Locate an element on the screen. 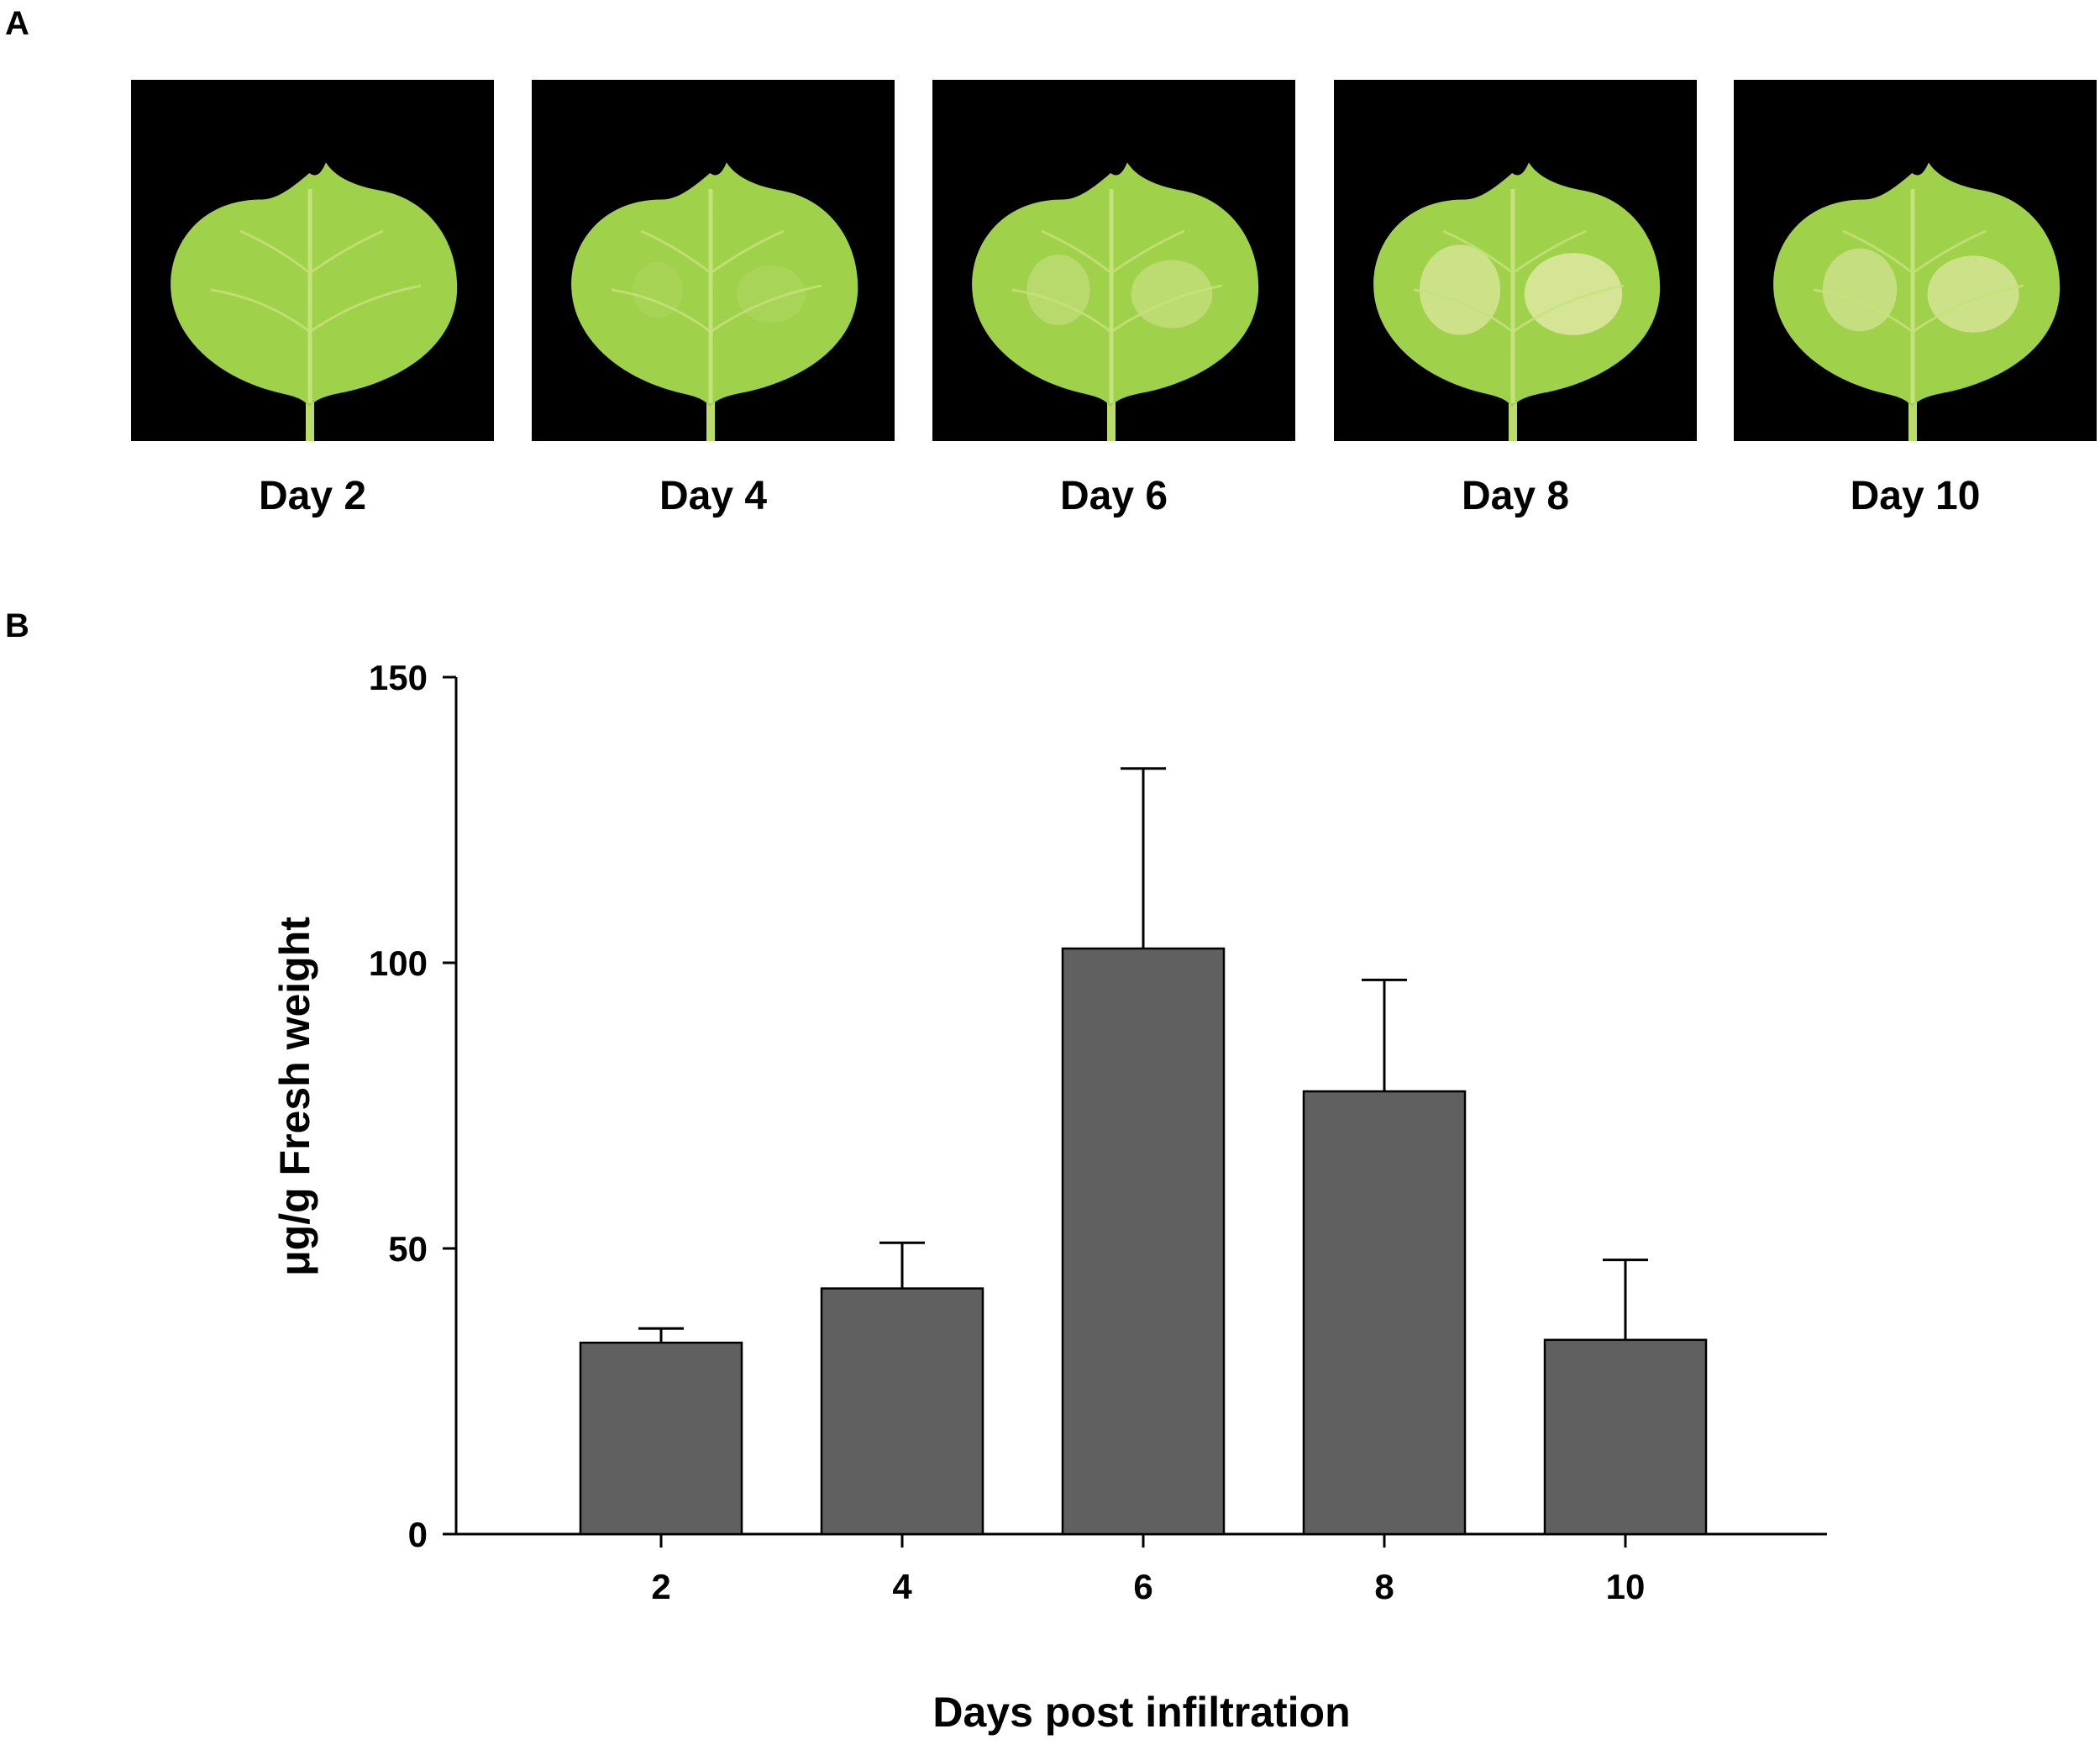 This screenshot has height=1750, width=2100. leaf-panel: Day 2 is located at coordinates (312, 298).